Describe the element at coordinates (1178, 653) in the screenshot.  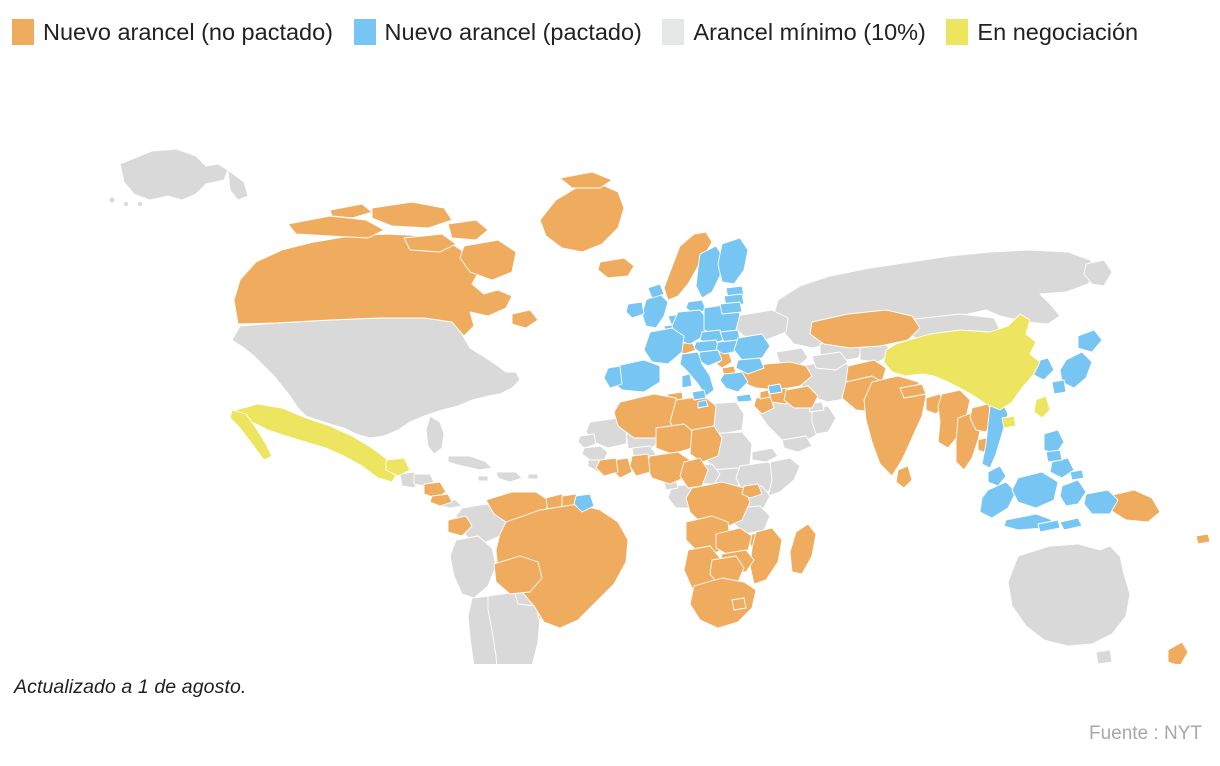
I see `country-new-zealand-north` at that location.